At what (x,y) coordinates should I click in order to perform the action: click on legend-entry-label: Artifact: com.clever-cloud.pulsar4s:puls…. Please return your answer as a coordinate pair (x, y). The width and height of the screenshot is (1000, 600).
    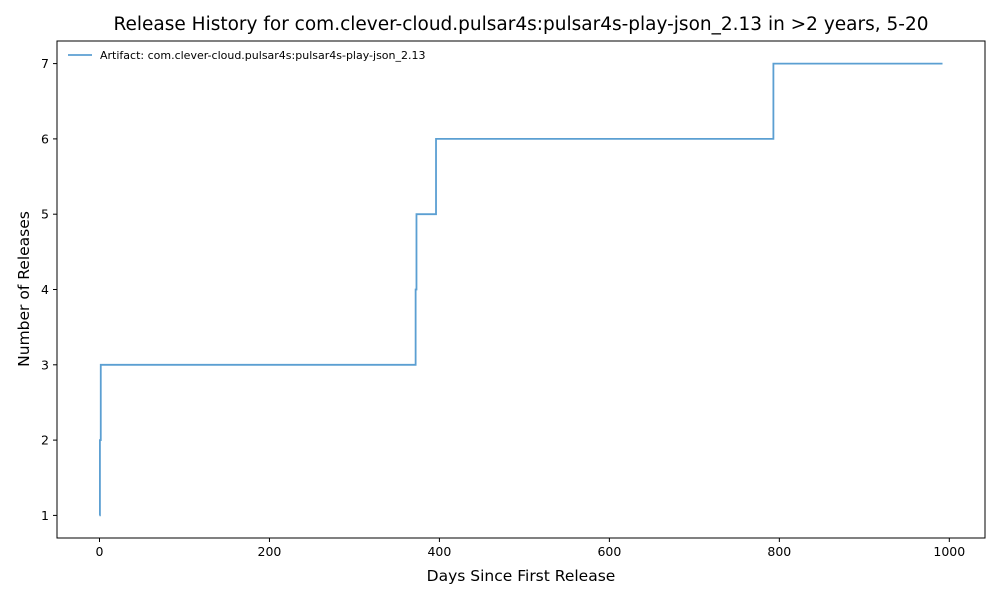
    Looking at the image, I should click on (263, 55).